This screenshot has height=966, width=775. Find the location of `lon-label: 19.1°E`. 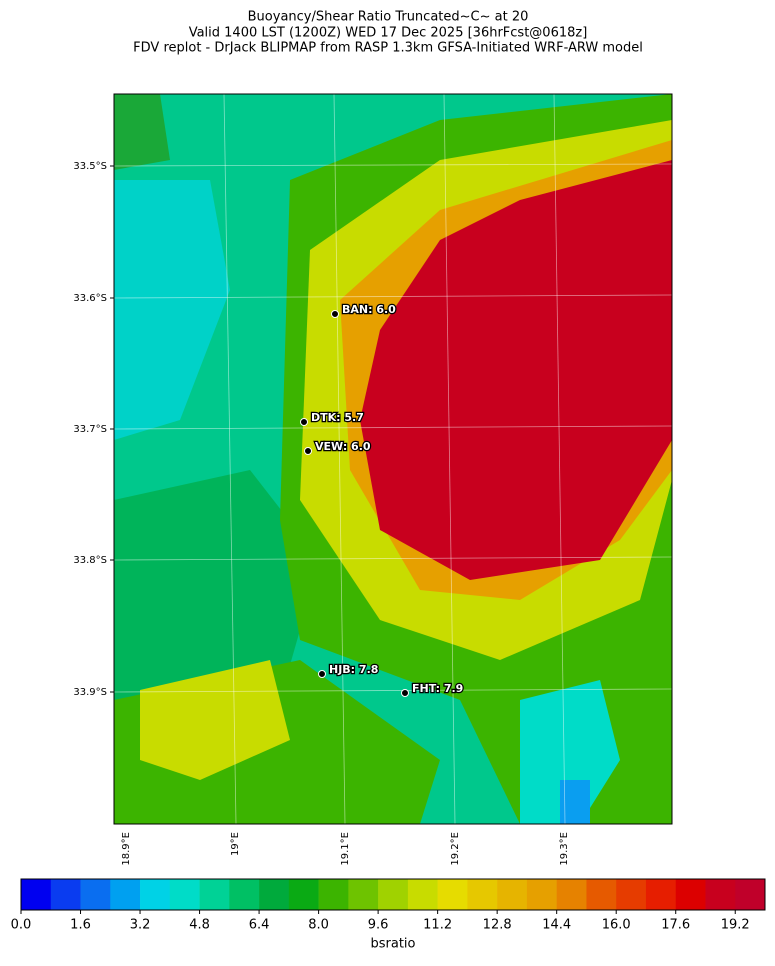

lon-label: 19.1°E is located at coordinates (345, 849).